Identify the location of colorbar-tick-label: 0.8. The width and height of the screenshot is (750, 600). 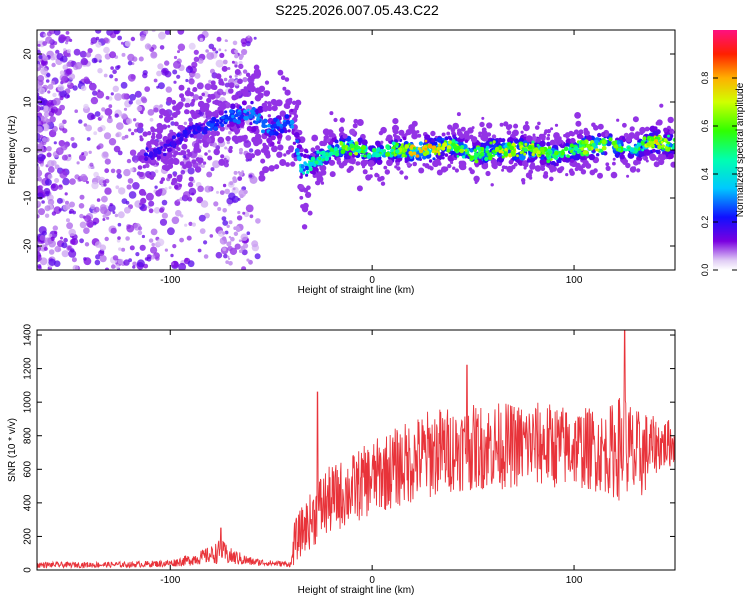
(705, 78).